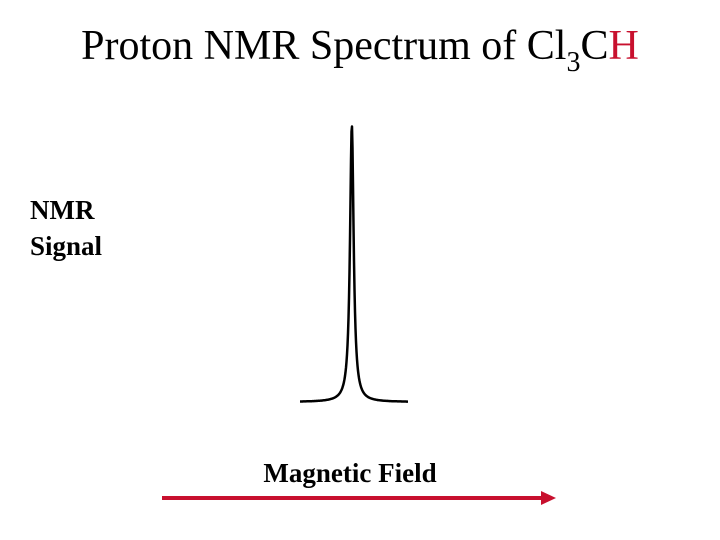  Describe the element at coordinates (324, 46) in the screenshot. I see `title-prefix: Proton NMR Spectrum of Cl` at that location.